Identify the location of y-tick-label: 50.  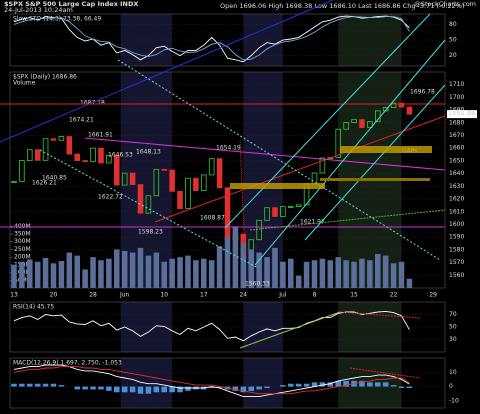
(453, 40).